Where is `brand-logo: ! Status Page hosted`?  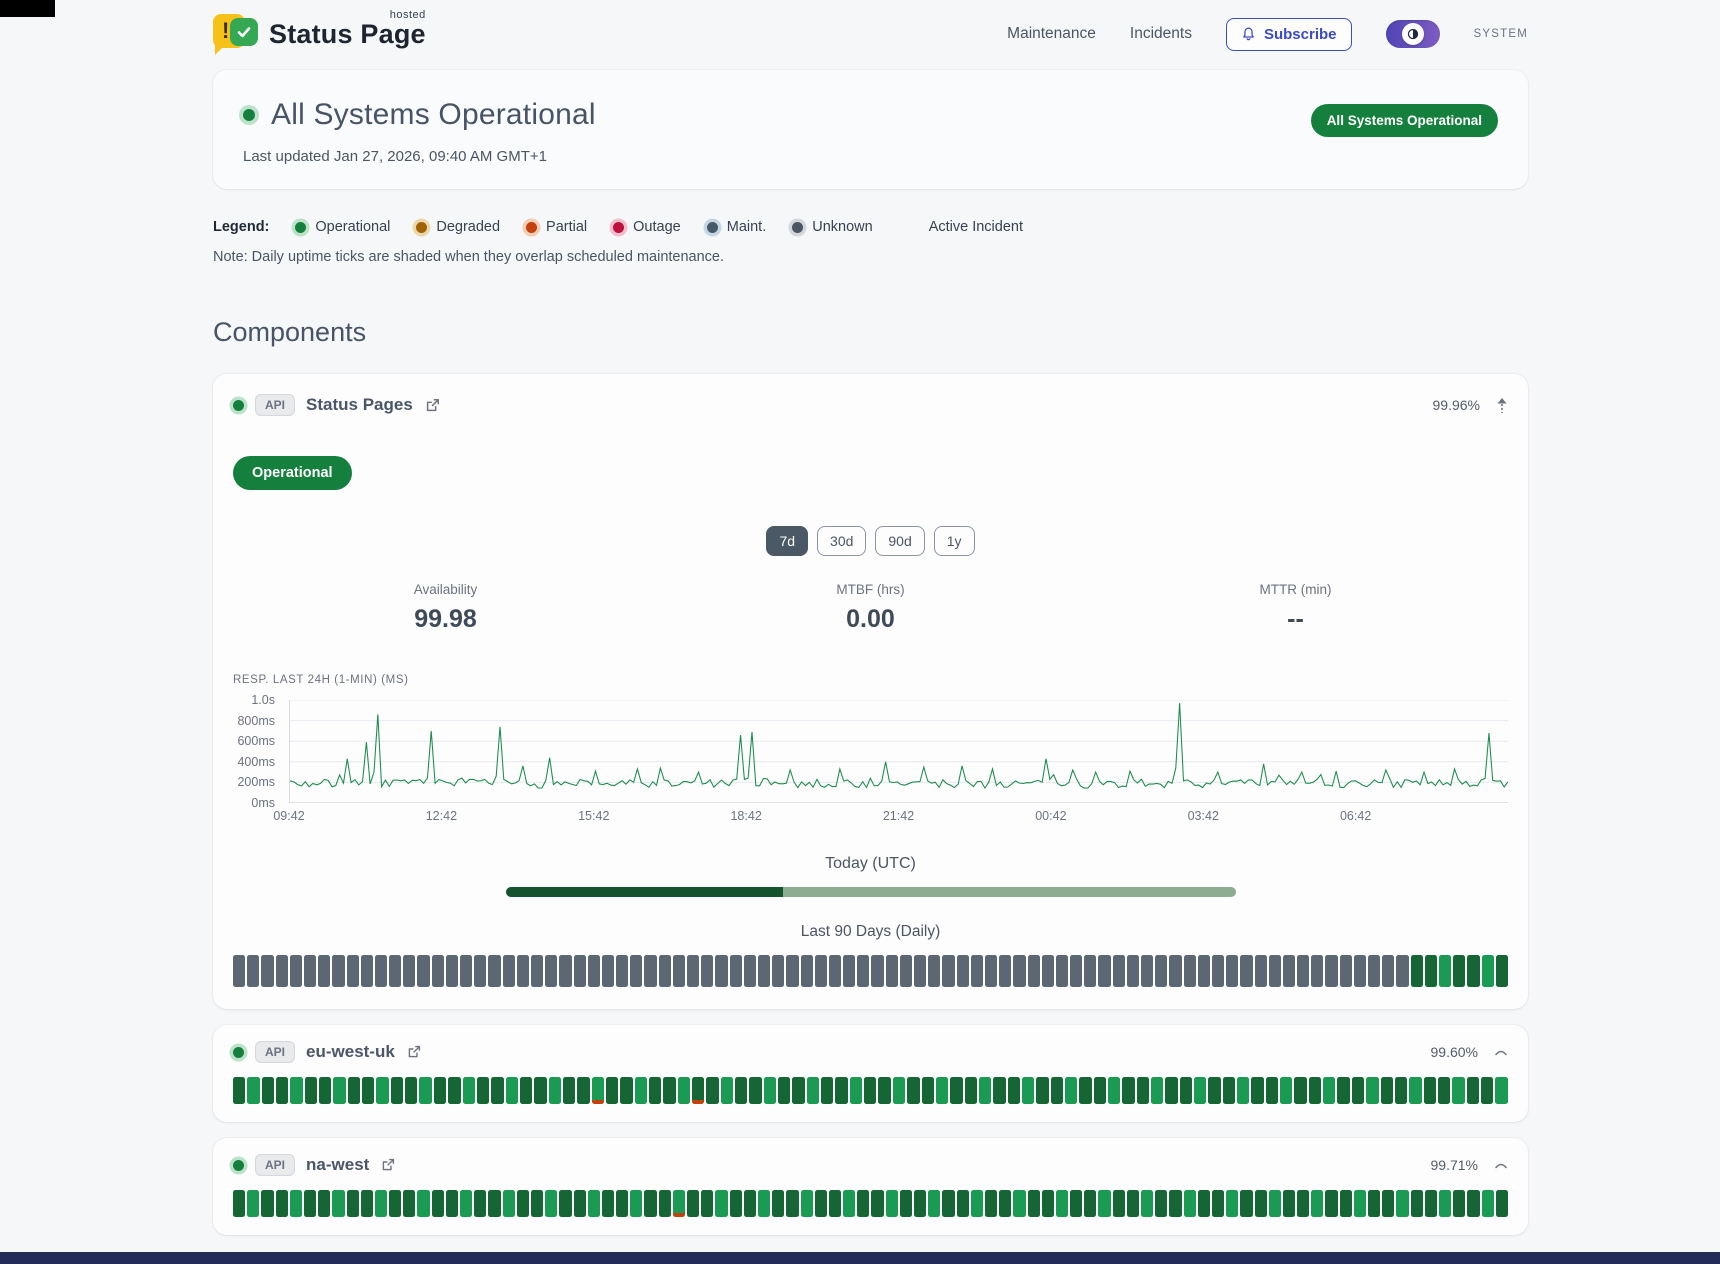
brand-logo: ! Status Page hosted is located at coordinates (319, 32).